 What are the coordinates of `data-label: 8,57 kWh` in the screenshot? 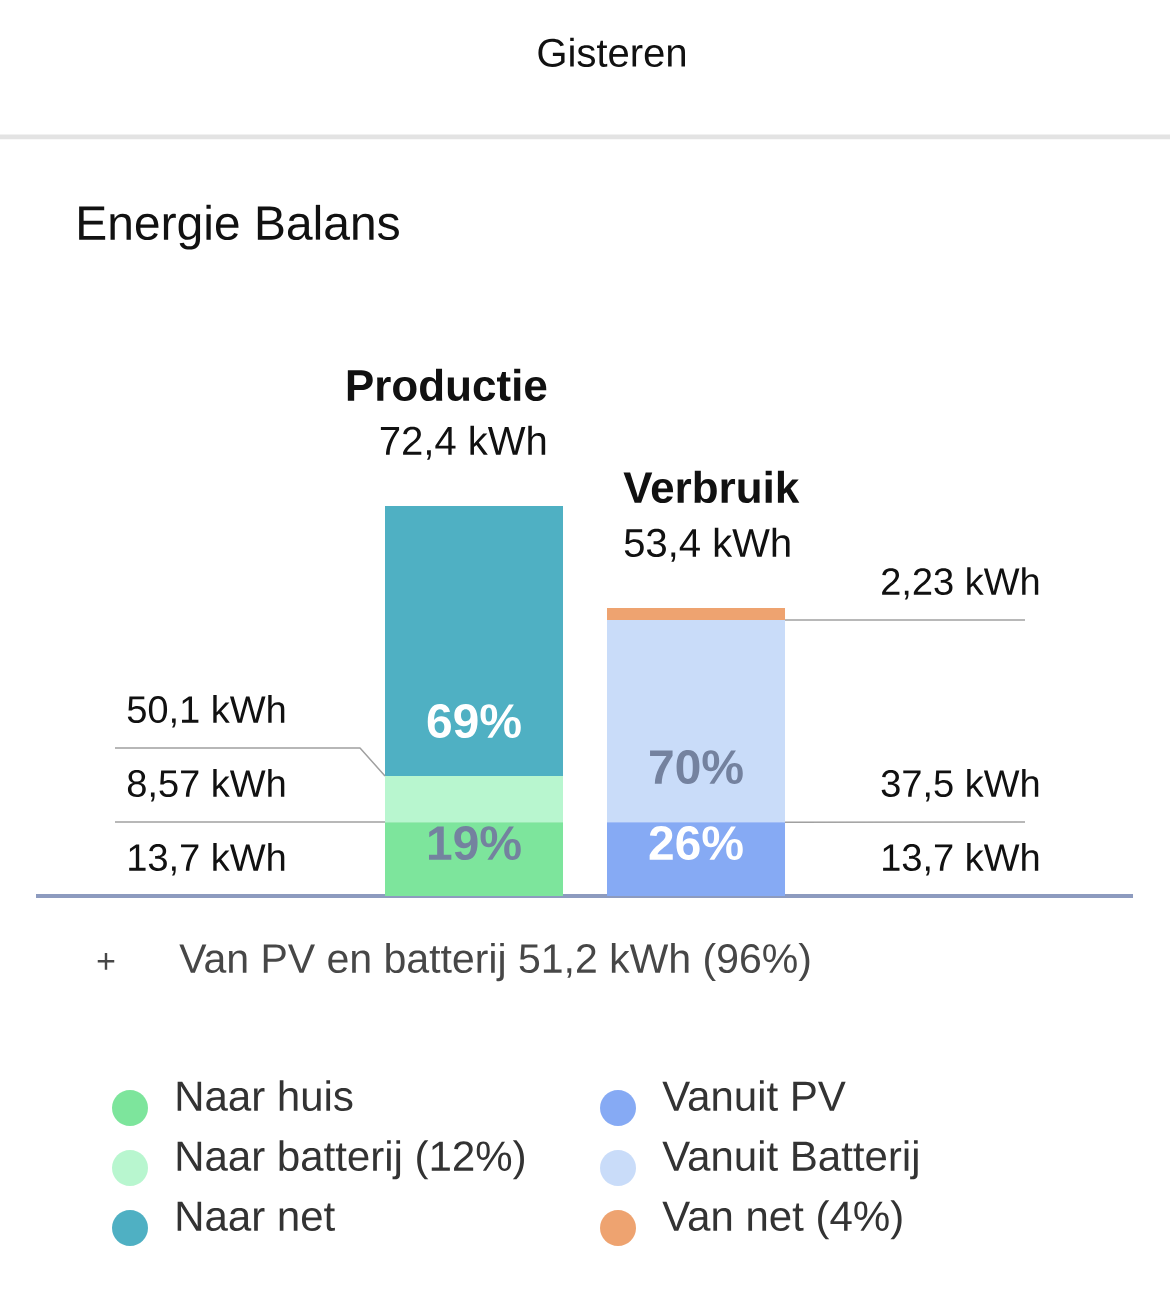 It's located at (206, 785).